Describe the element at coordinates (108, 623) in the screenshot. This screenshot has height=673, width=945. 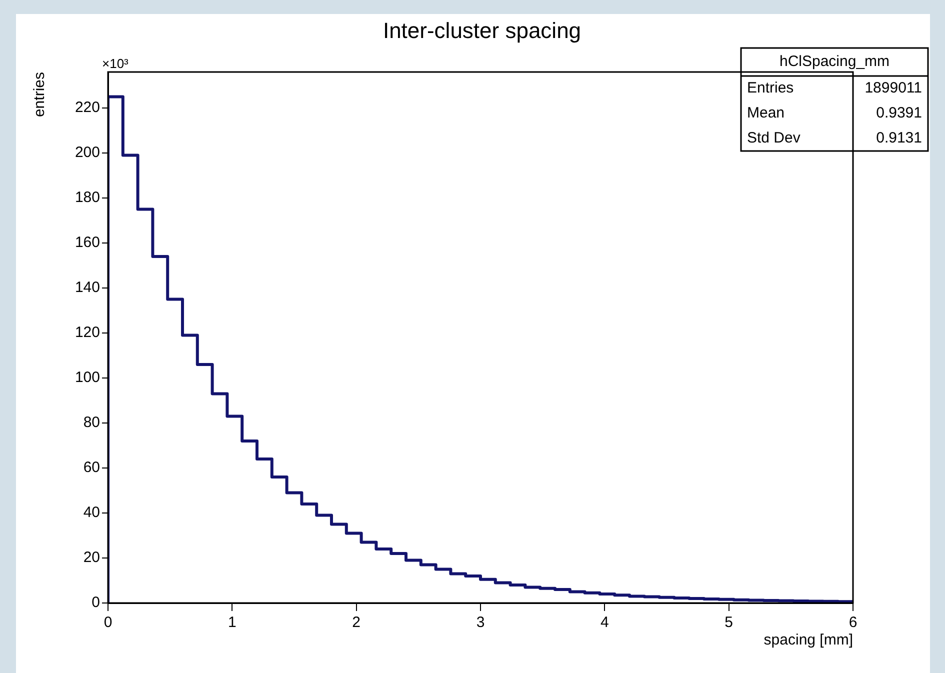
I see `x-tick-label: 0` at that location.